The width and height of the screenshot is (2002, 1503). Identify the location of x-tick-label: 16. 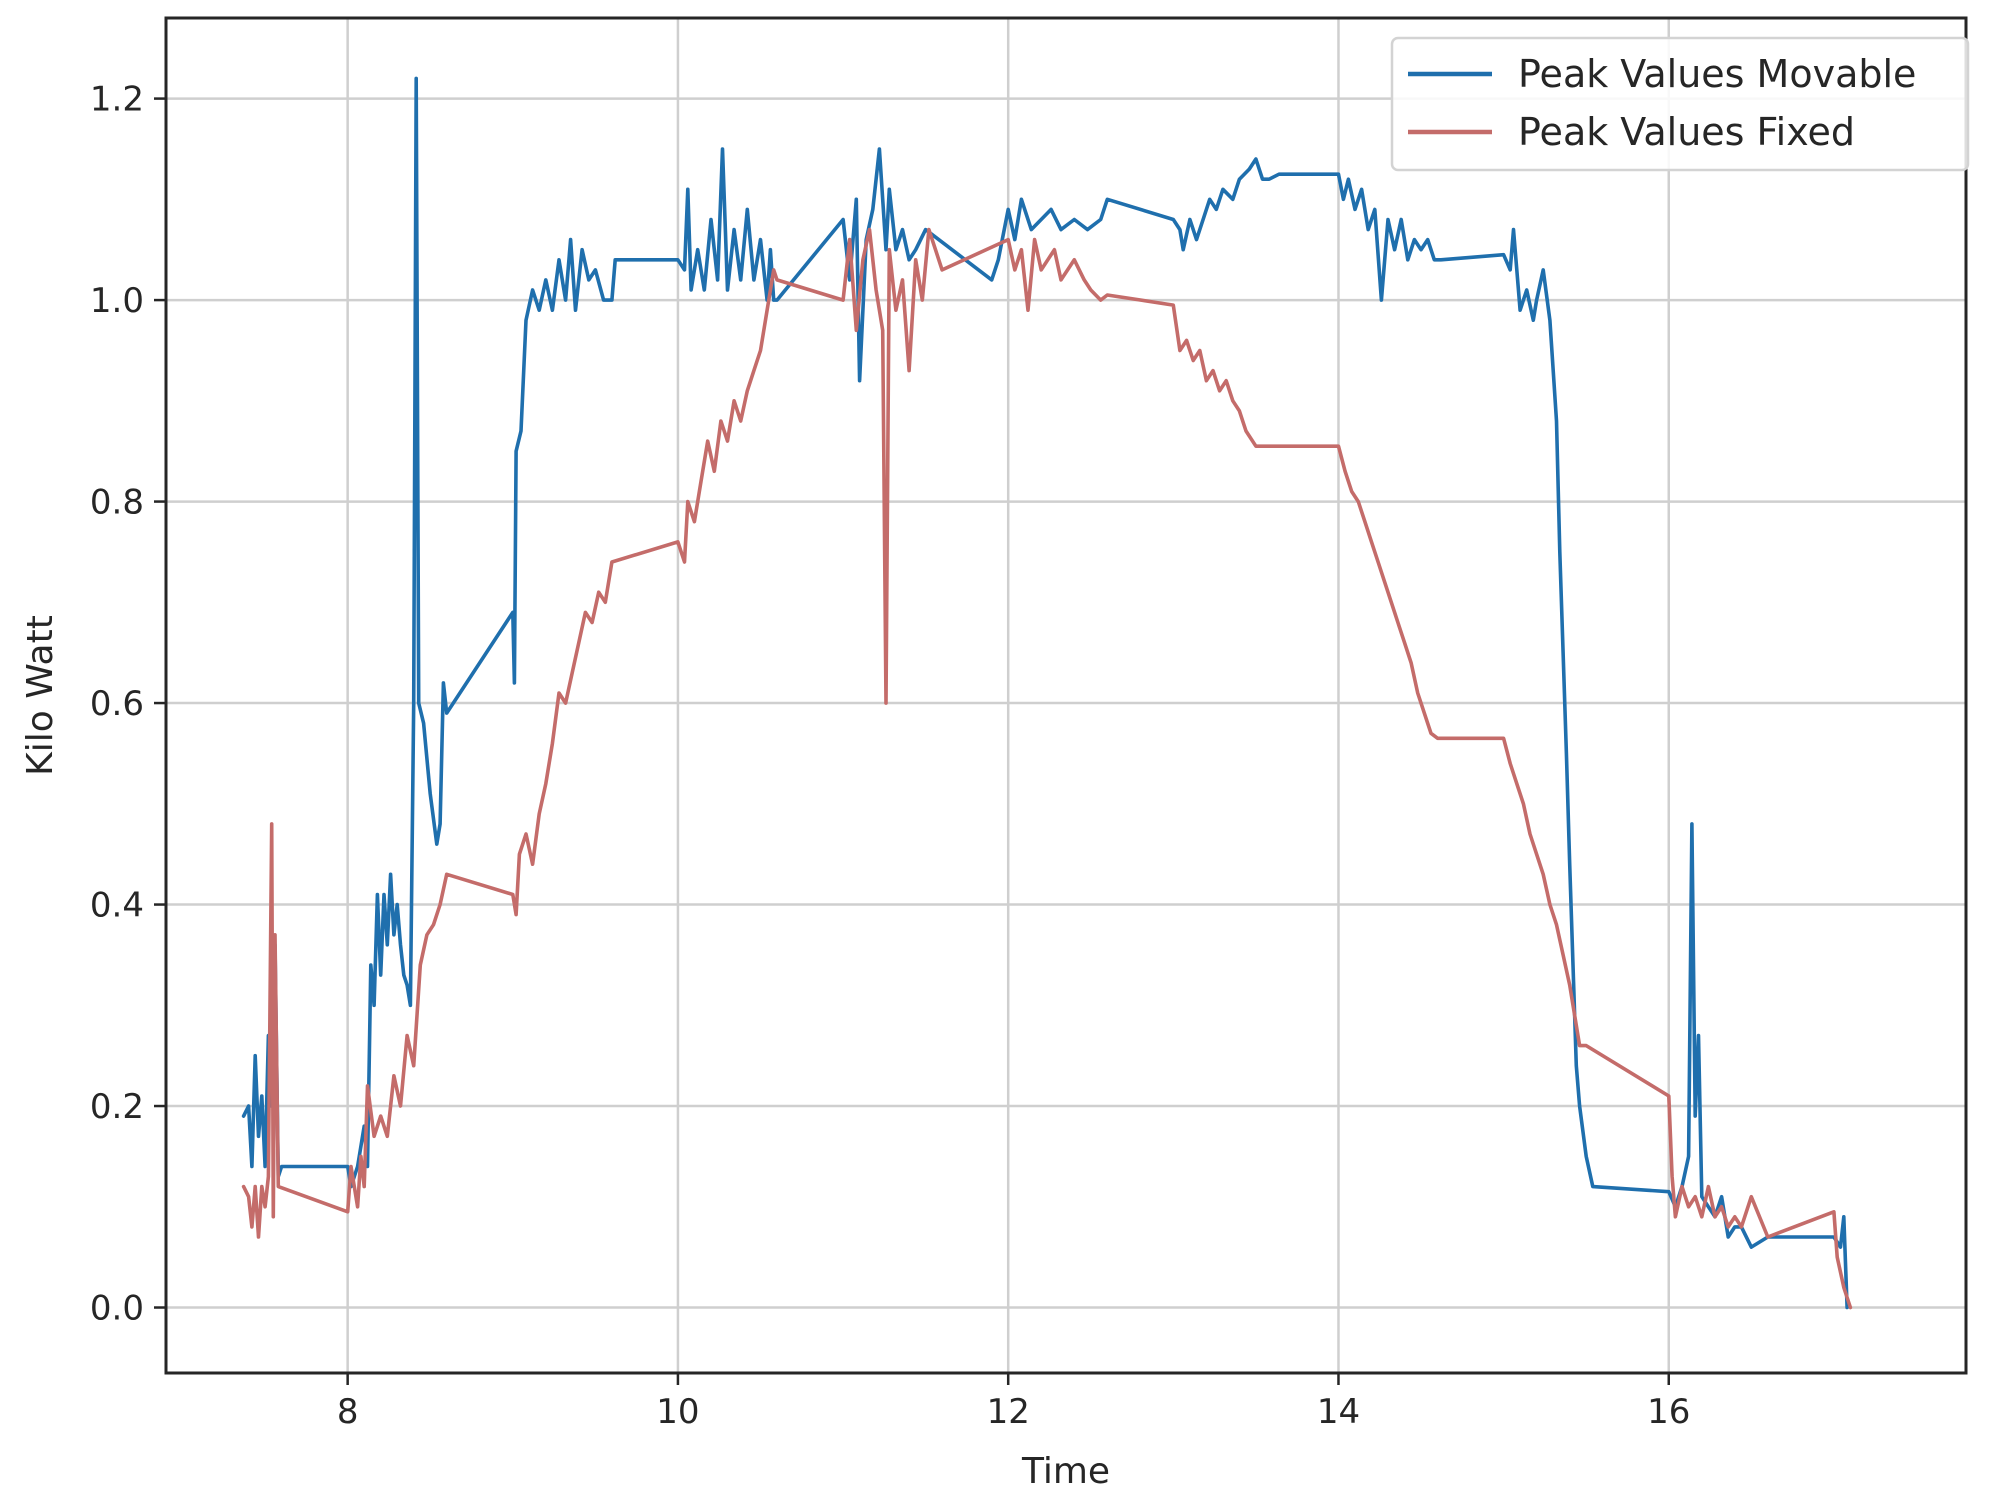
(1668, 1412).